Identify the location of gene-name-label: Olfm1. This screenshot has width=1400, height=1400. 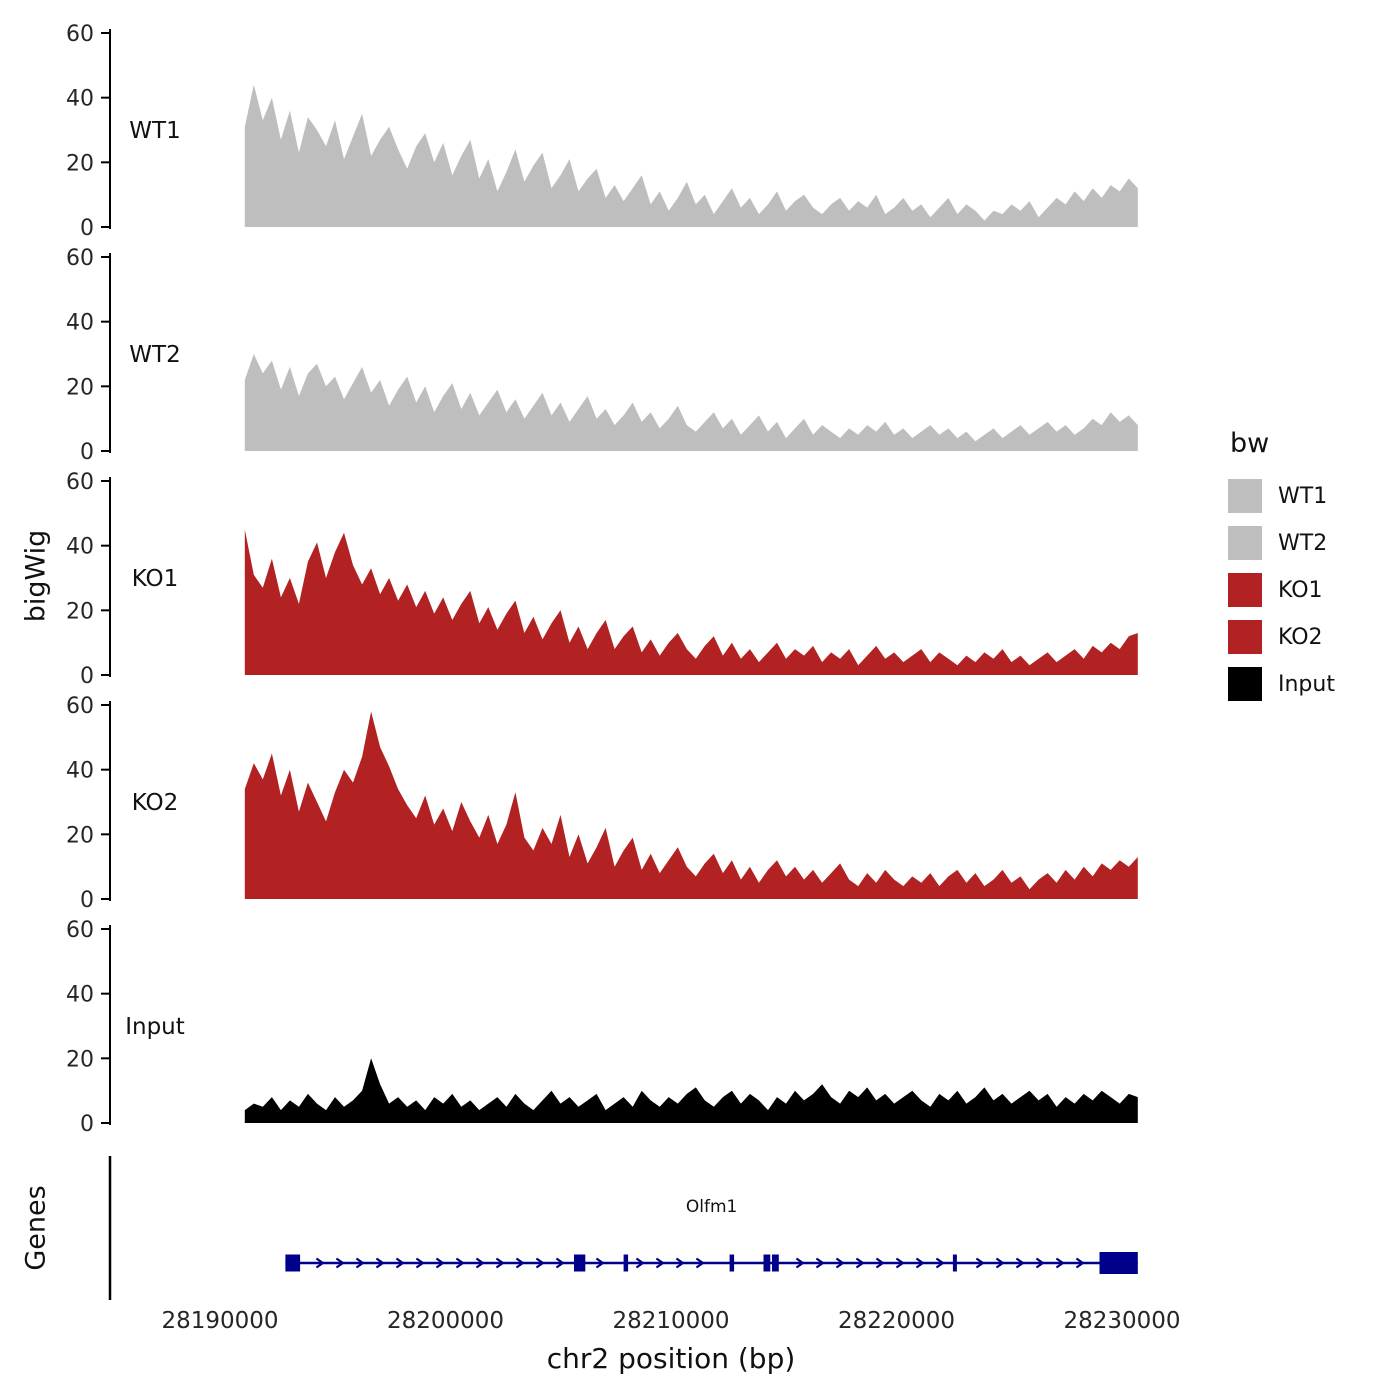
(711, 1207).